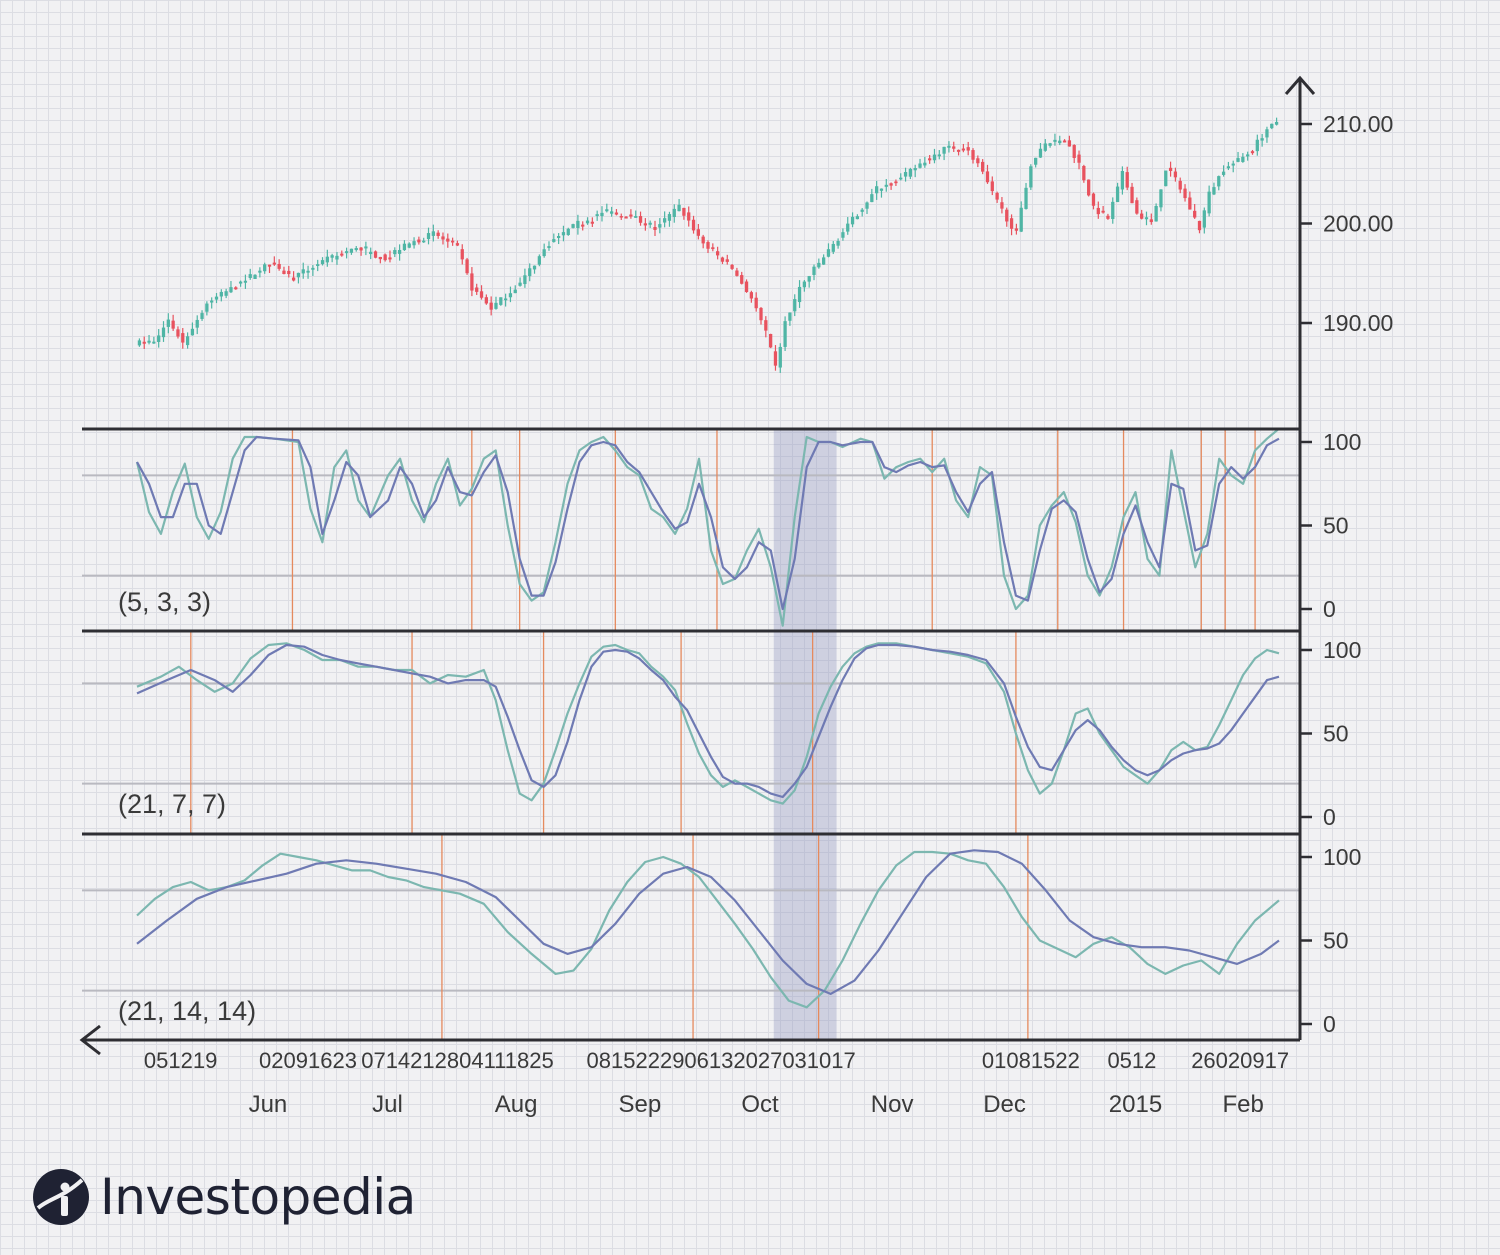 This screenshot has height=1255, width=1500. Describe the element at coordinates (1358, 224) in the screenshot. I see `price-tick-label: 200.00` at that location.